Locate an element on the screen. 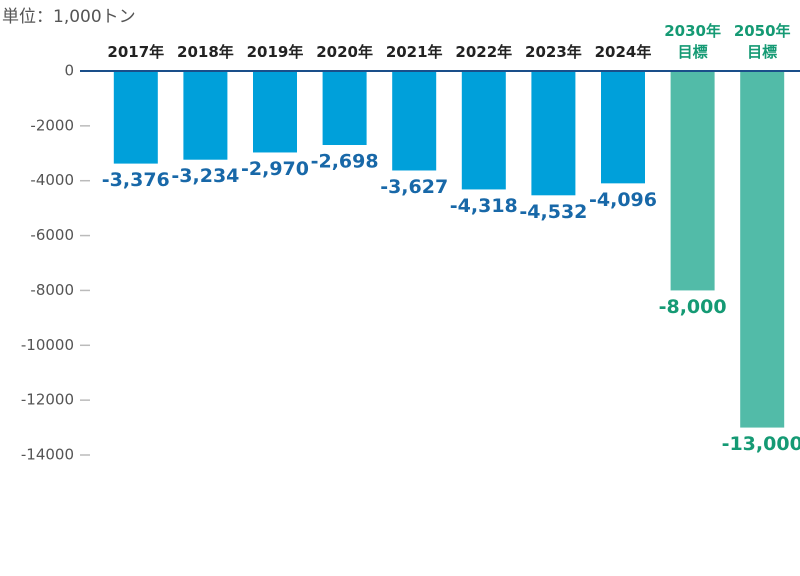  x-tick-label: 2020年 is located at coordinates (344, 52).